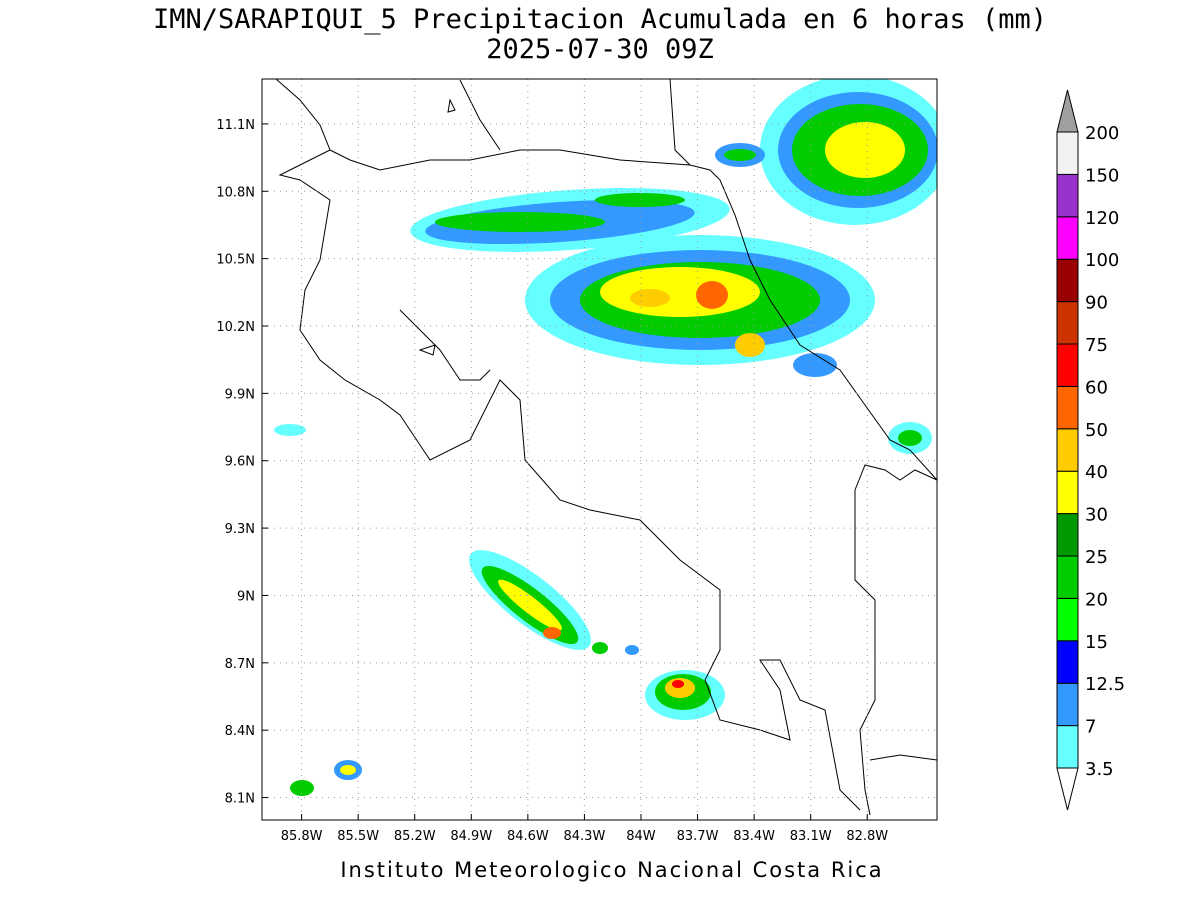 This screenshot has height=904, width=1200. What do you see at coordinates (1096, 599) in the screenshot?
I see `colorbar-label: 20` at bounding box center [1096, 599].